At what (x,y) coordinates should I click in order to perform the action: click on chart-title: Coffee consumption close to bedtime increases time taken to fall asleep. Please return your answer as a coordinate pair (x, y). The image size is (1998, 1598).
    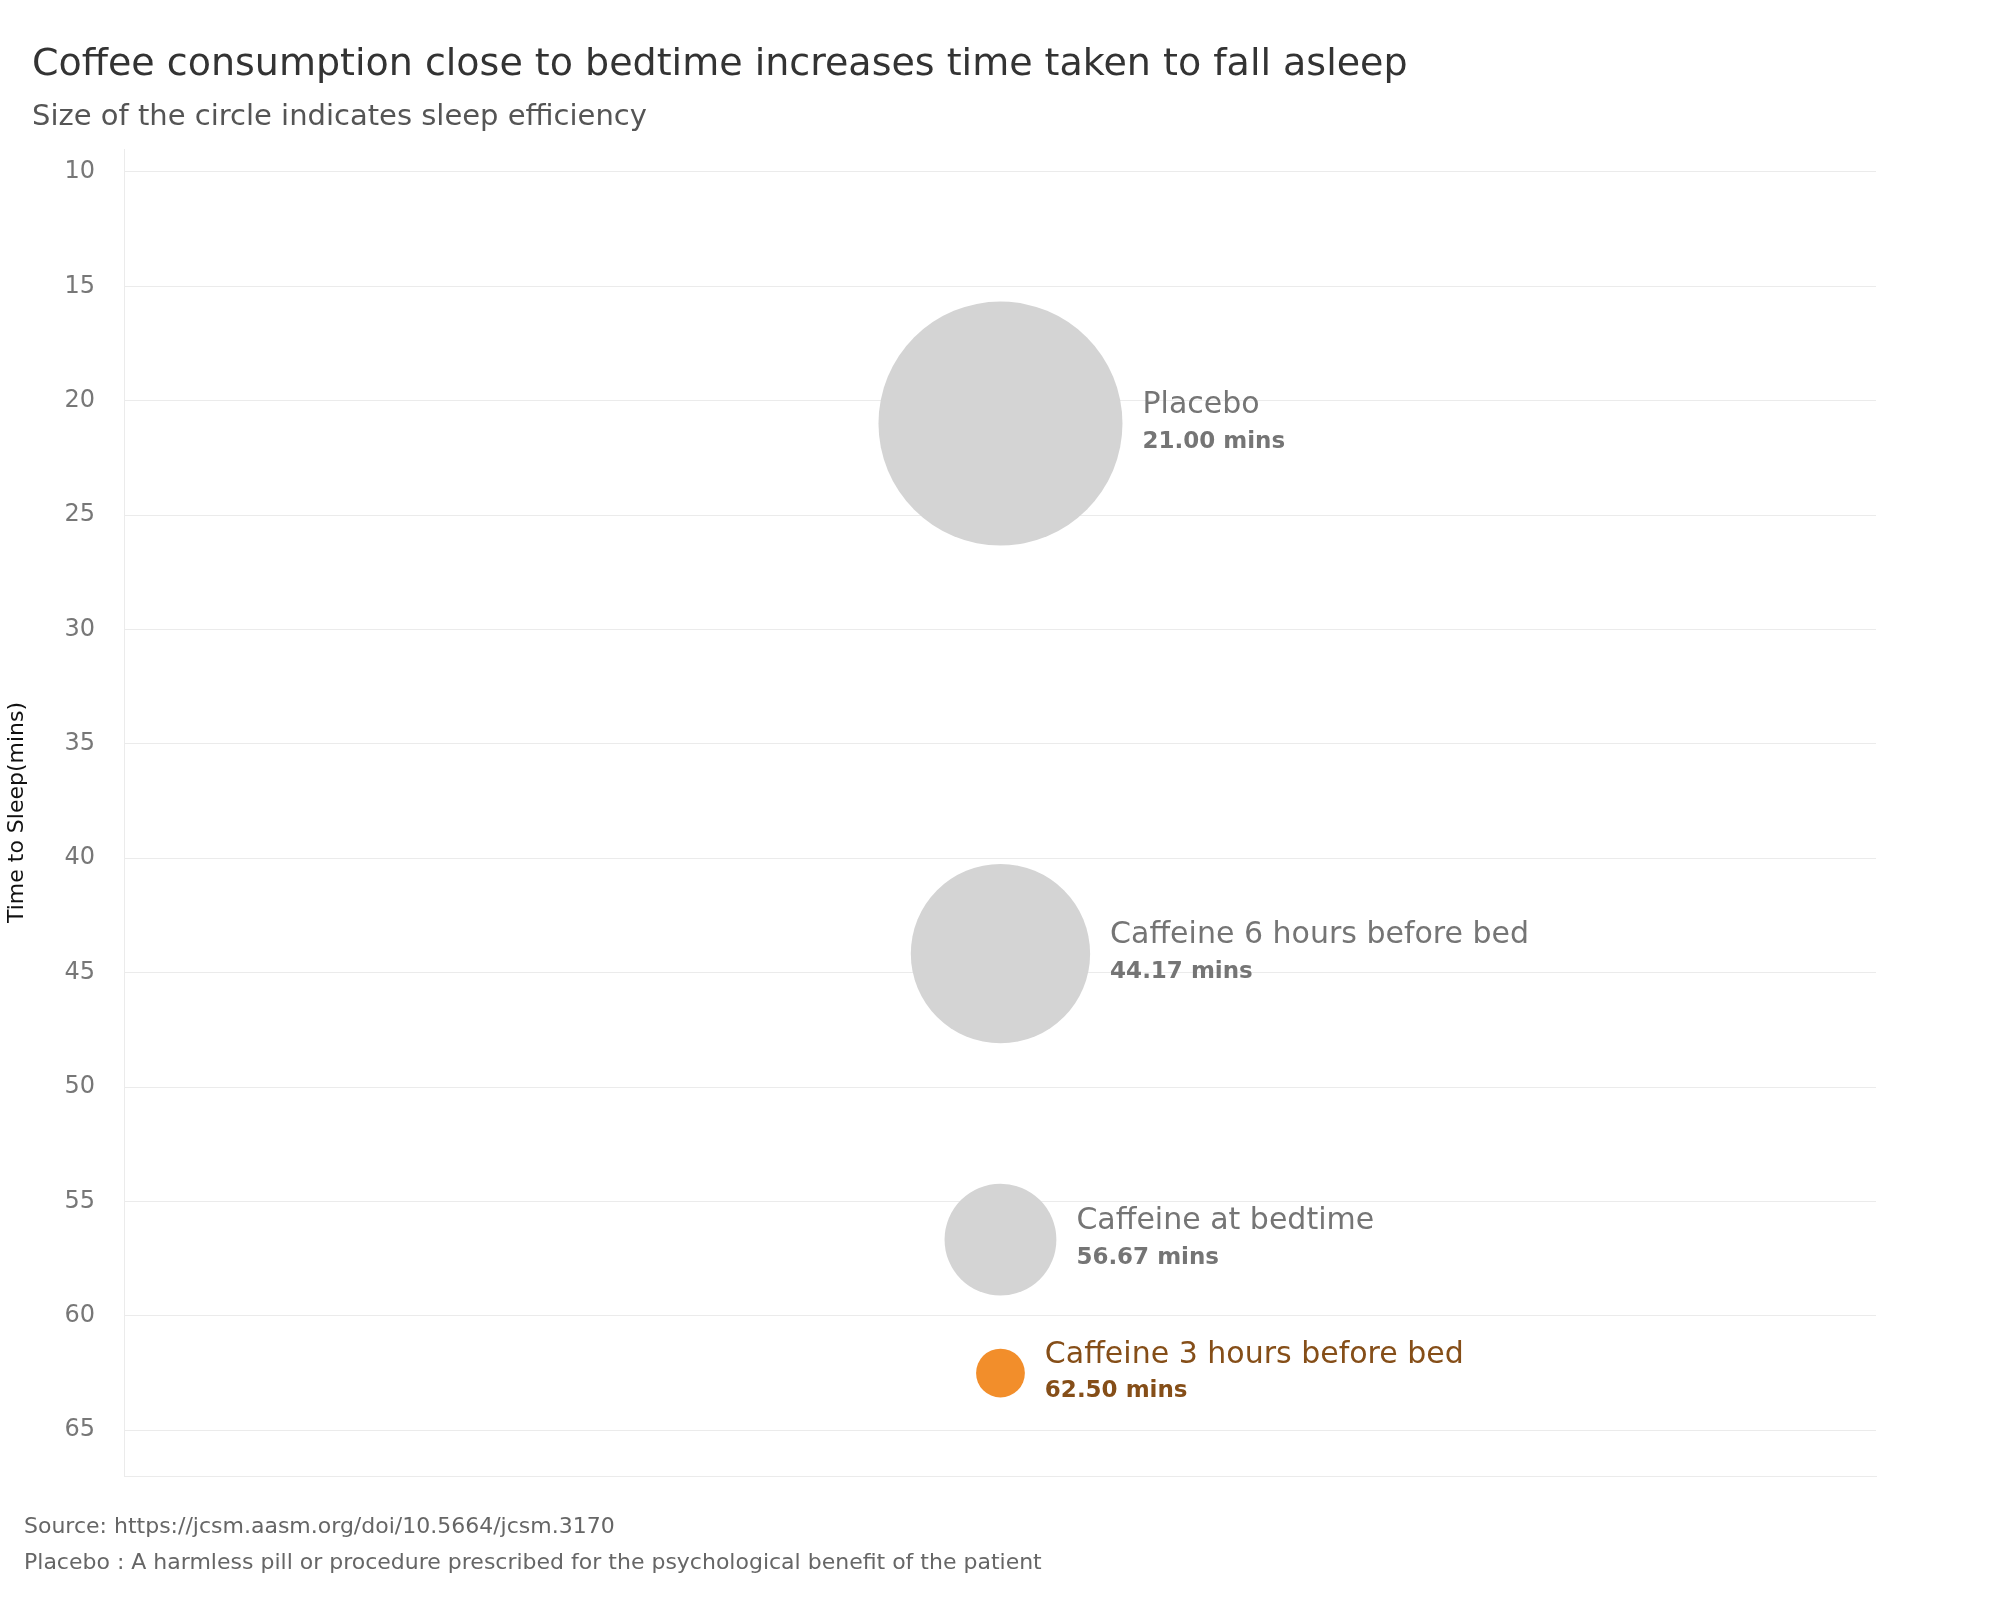
    Looking at the image, I should click on (720, 62).